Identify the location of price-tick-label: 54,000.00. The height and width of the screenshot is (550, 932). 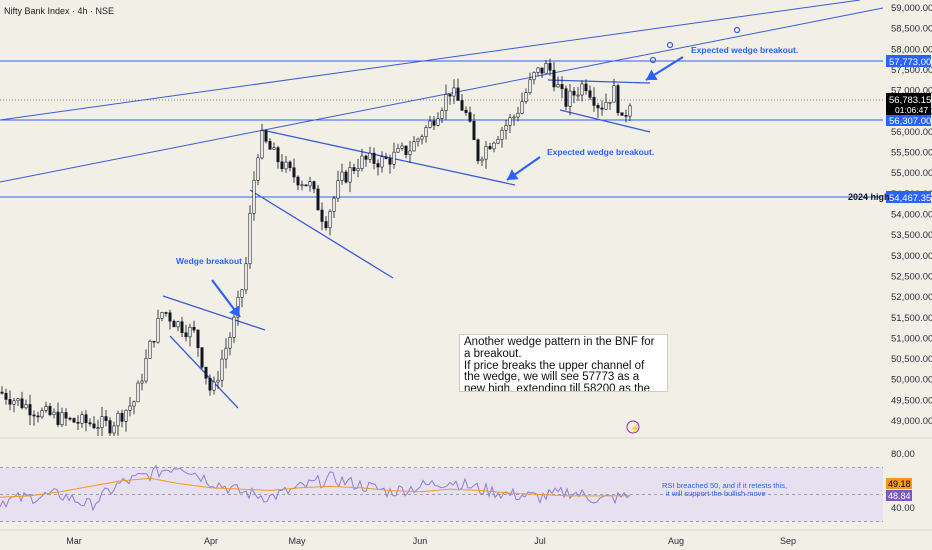
(911, 215).